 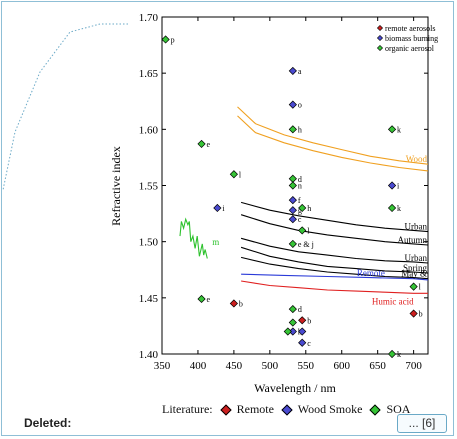 What do you see at coordinates (198, 366) in the screenshot?
I see `x-tick-label: 400` at bounding box center [198, 366].